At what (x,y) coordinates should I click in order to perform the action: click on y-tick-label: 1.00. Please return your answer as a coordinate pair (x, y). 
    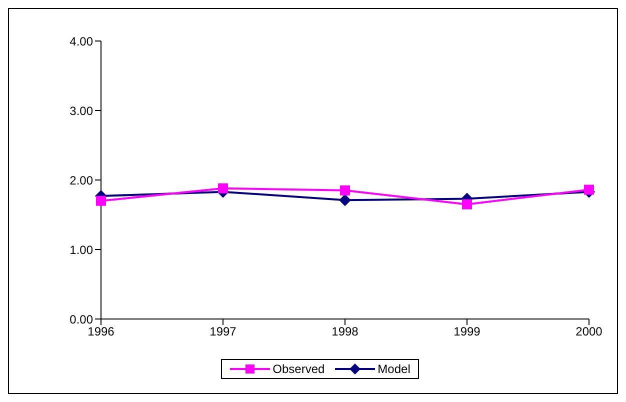
    Looking at the image, I should click on (82, 249).